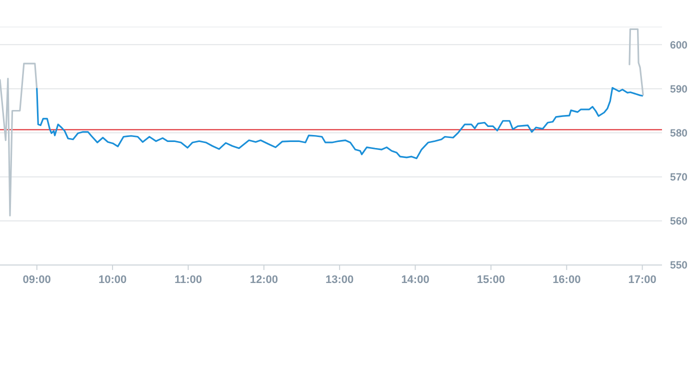  I want to click on x-tick-label: 13:00, so click(340, 280).